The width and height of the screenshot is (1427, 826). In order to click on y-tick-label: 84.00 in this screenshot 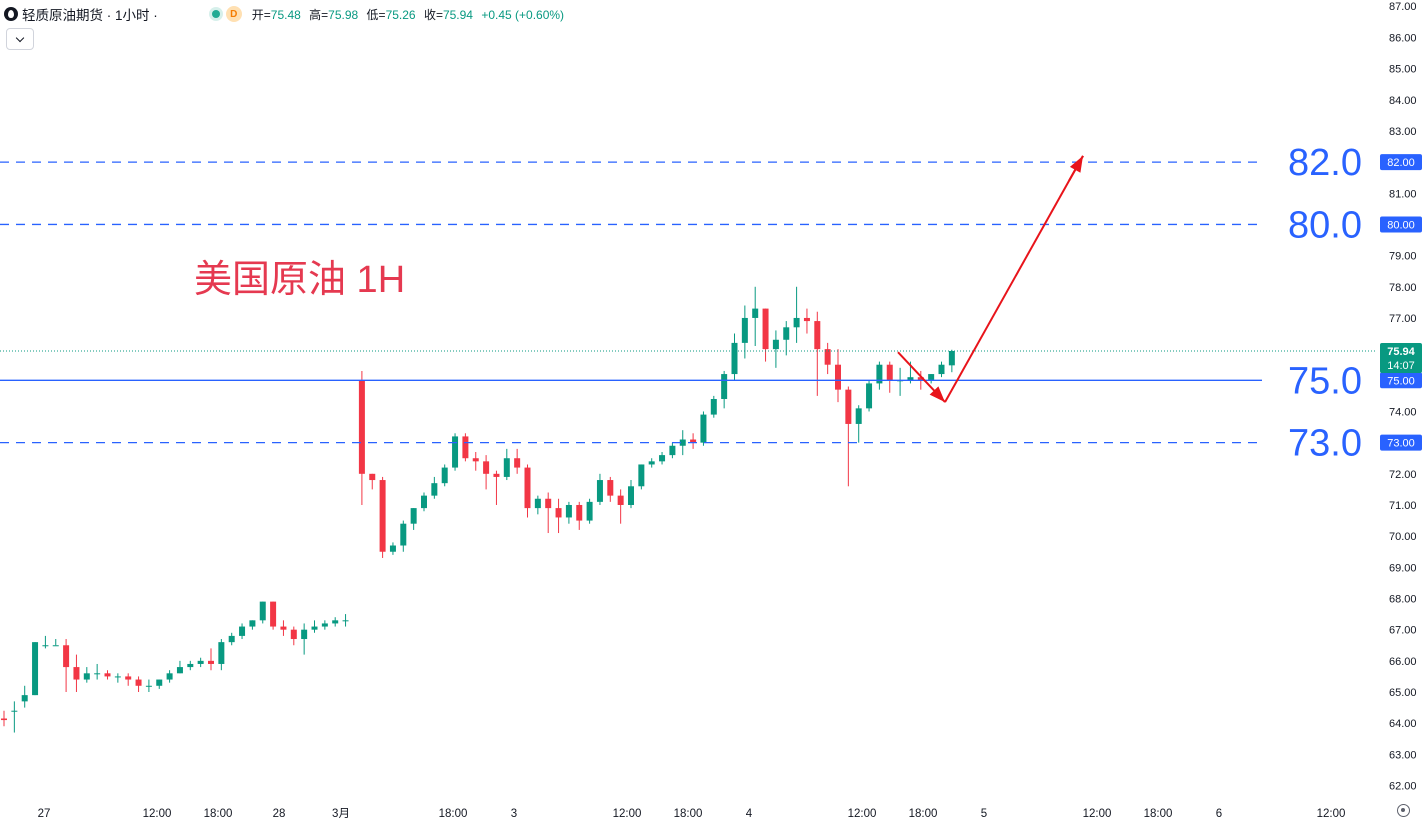, I will do `click(1403, 101)`.